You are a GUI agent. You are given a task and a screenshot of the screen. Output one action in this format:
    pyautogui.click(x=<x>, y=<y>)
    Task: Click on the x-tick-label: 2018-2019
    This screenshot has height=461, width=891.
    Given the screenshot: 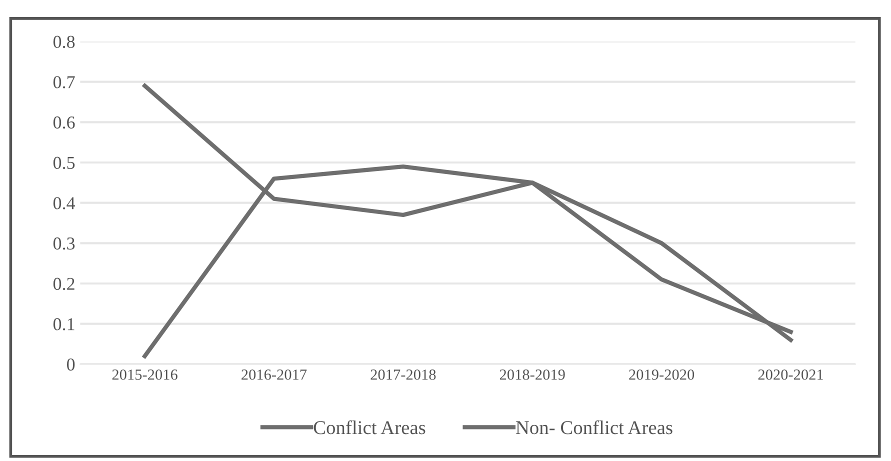 What is the action you would take?
    pyautogui.click(x=532, y=374)
    